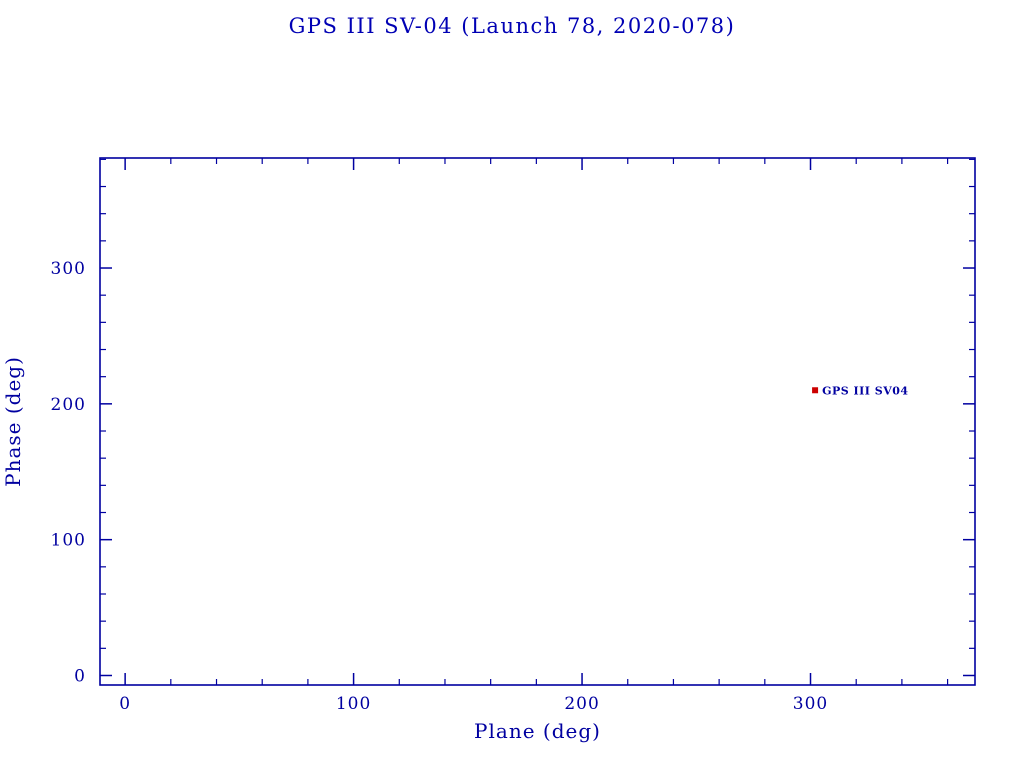 The height and width of the screenshot is (768, 1024). What do you see at coordinates (68, 541) in the screenshot?
I see `y-tick-label: 100` at bounding box center [68, 541].